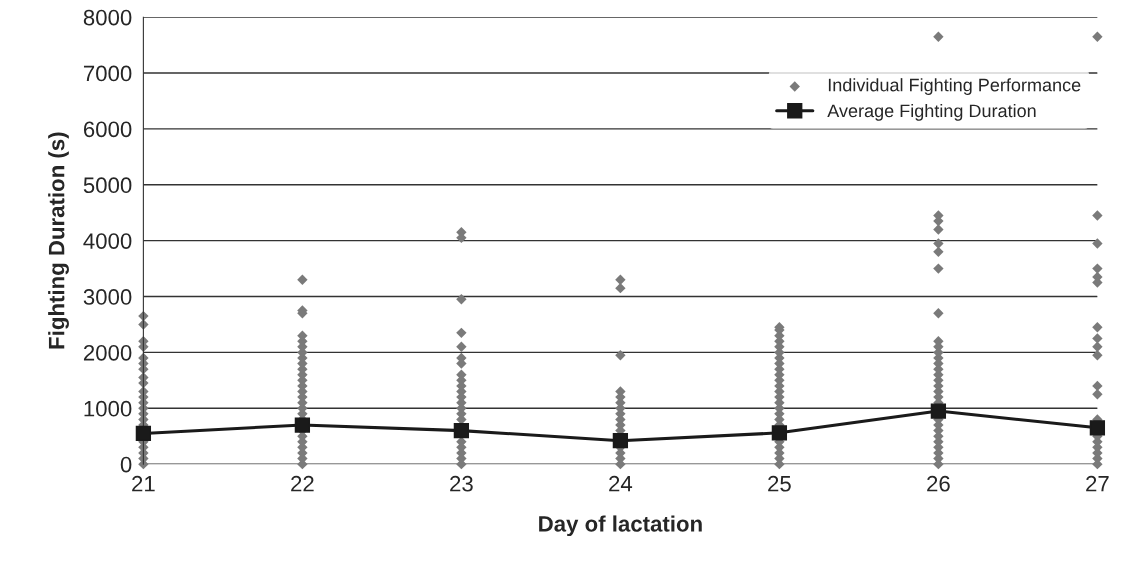  Describe the element at coordinates (107, 185) in the screenshot. I see `y-tick-label: 5000` at that location.